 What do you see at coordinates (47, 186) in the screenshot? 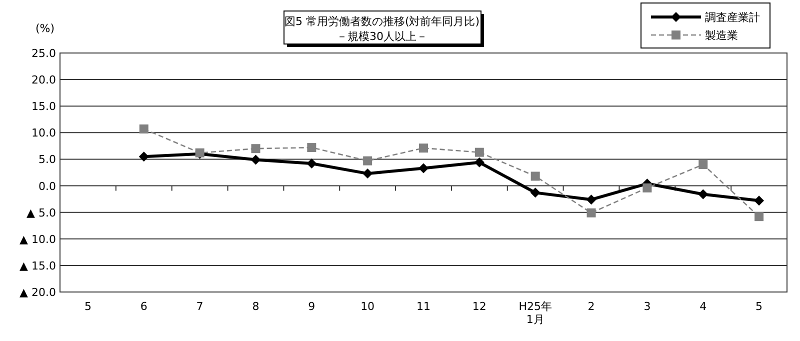
I see `y-tick-label: 0.0` at bounding box center [47, 186].